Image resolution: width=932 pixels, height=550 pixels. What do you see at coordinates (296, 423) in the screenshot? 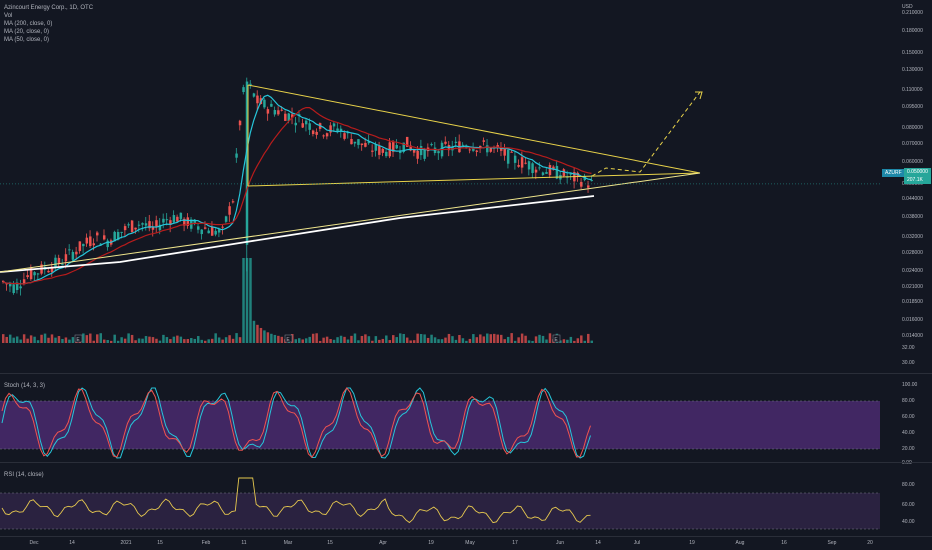
I see `stoch-k-line` at bounding box center [296, 423].